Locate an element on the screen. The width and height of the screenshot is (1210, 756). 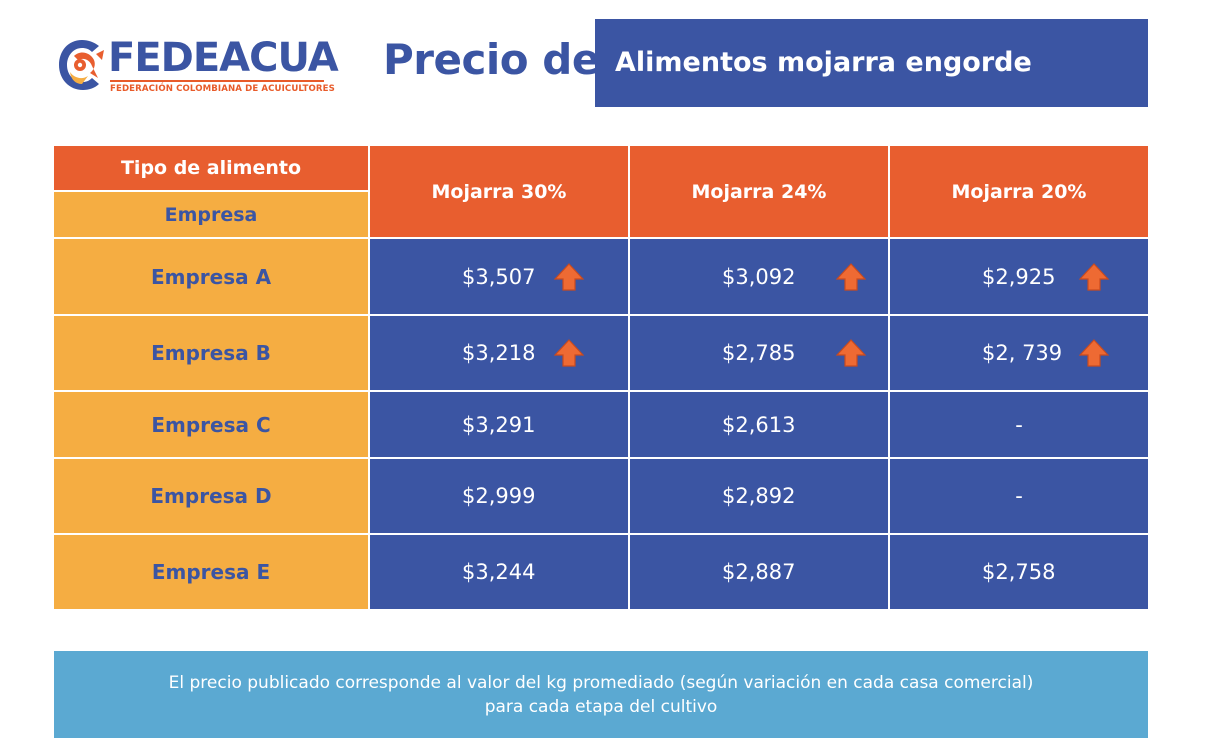
logo-underline is located at coordinates (217, 81).